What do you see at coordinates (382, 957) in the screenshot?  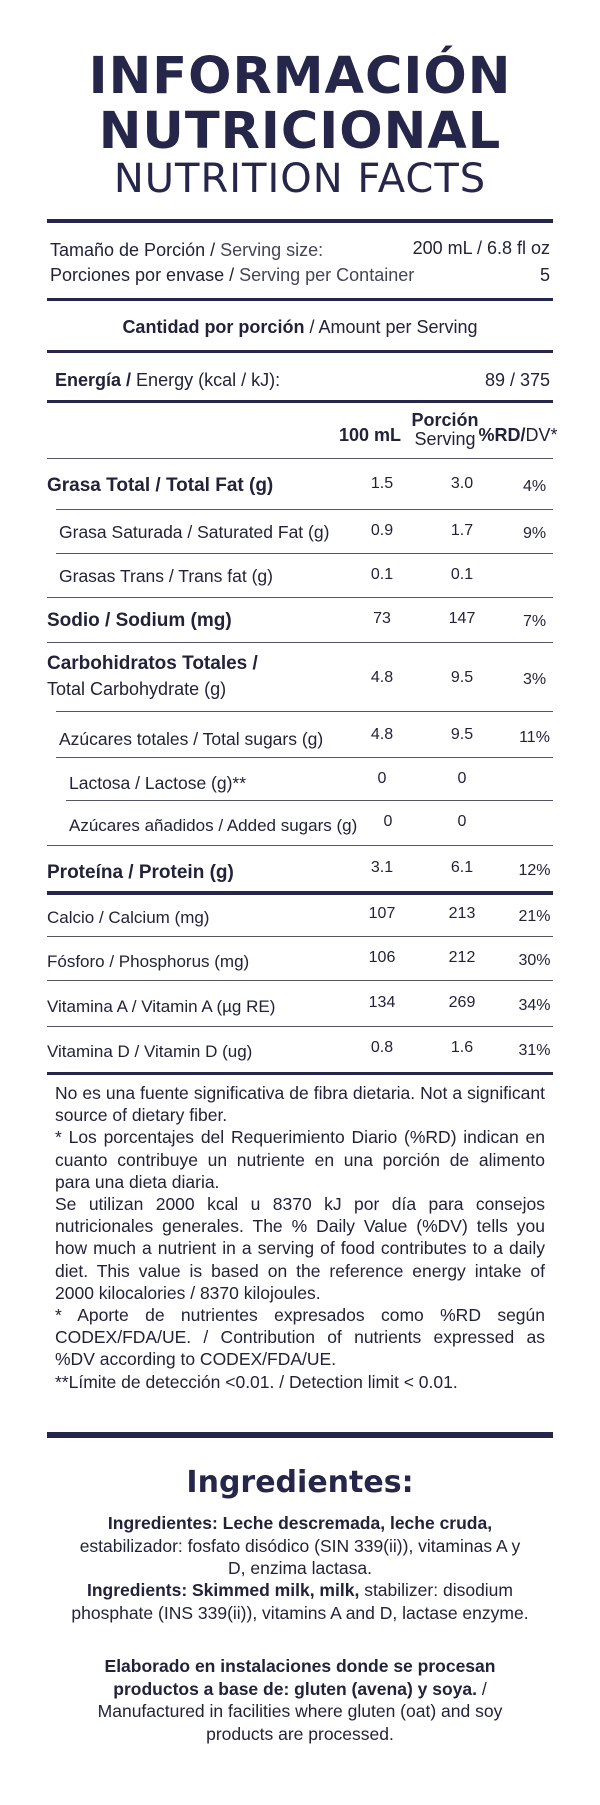 I see `value-per-100ml: 106` at bounding box center [382, 957].